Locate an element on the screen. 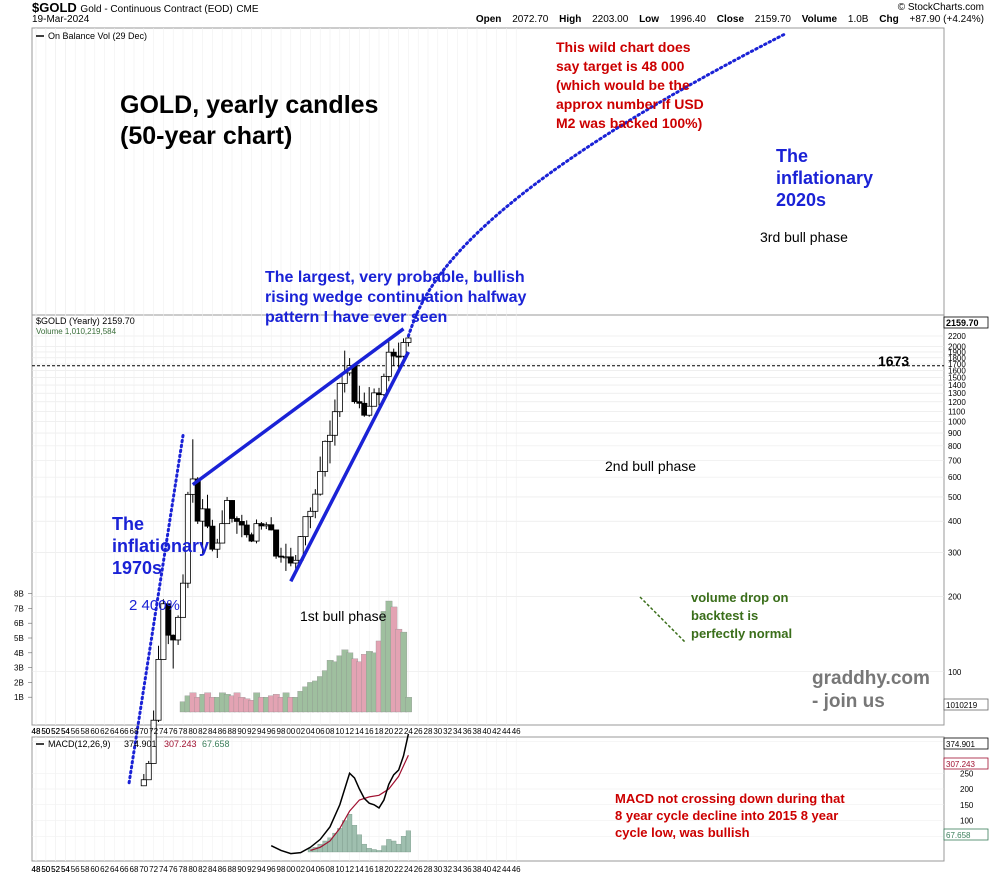 The image size is (990, 876). volume-bars is located at coordinates (295, 656).